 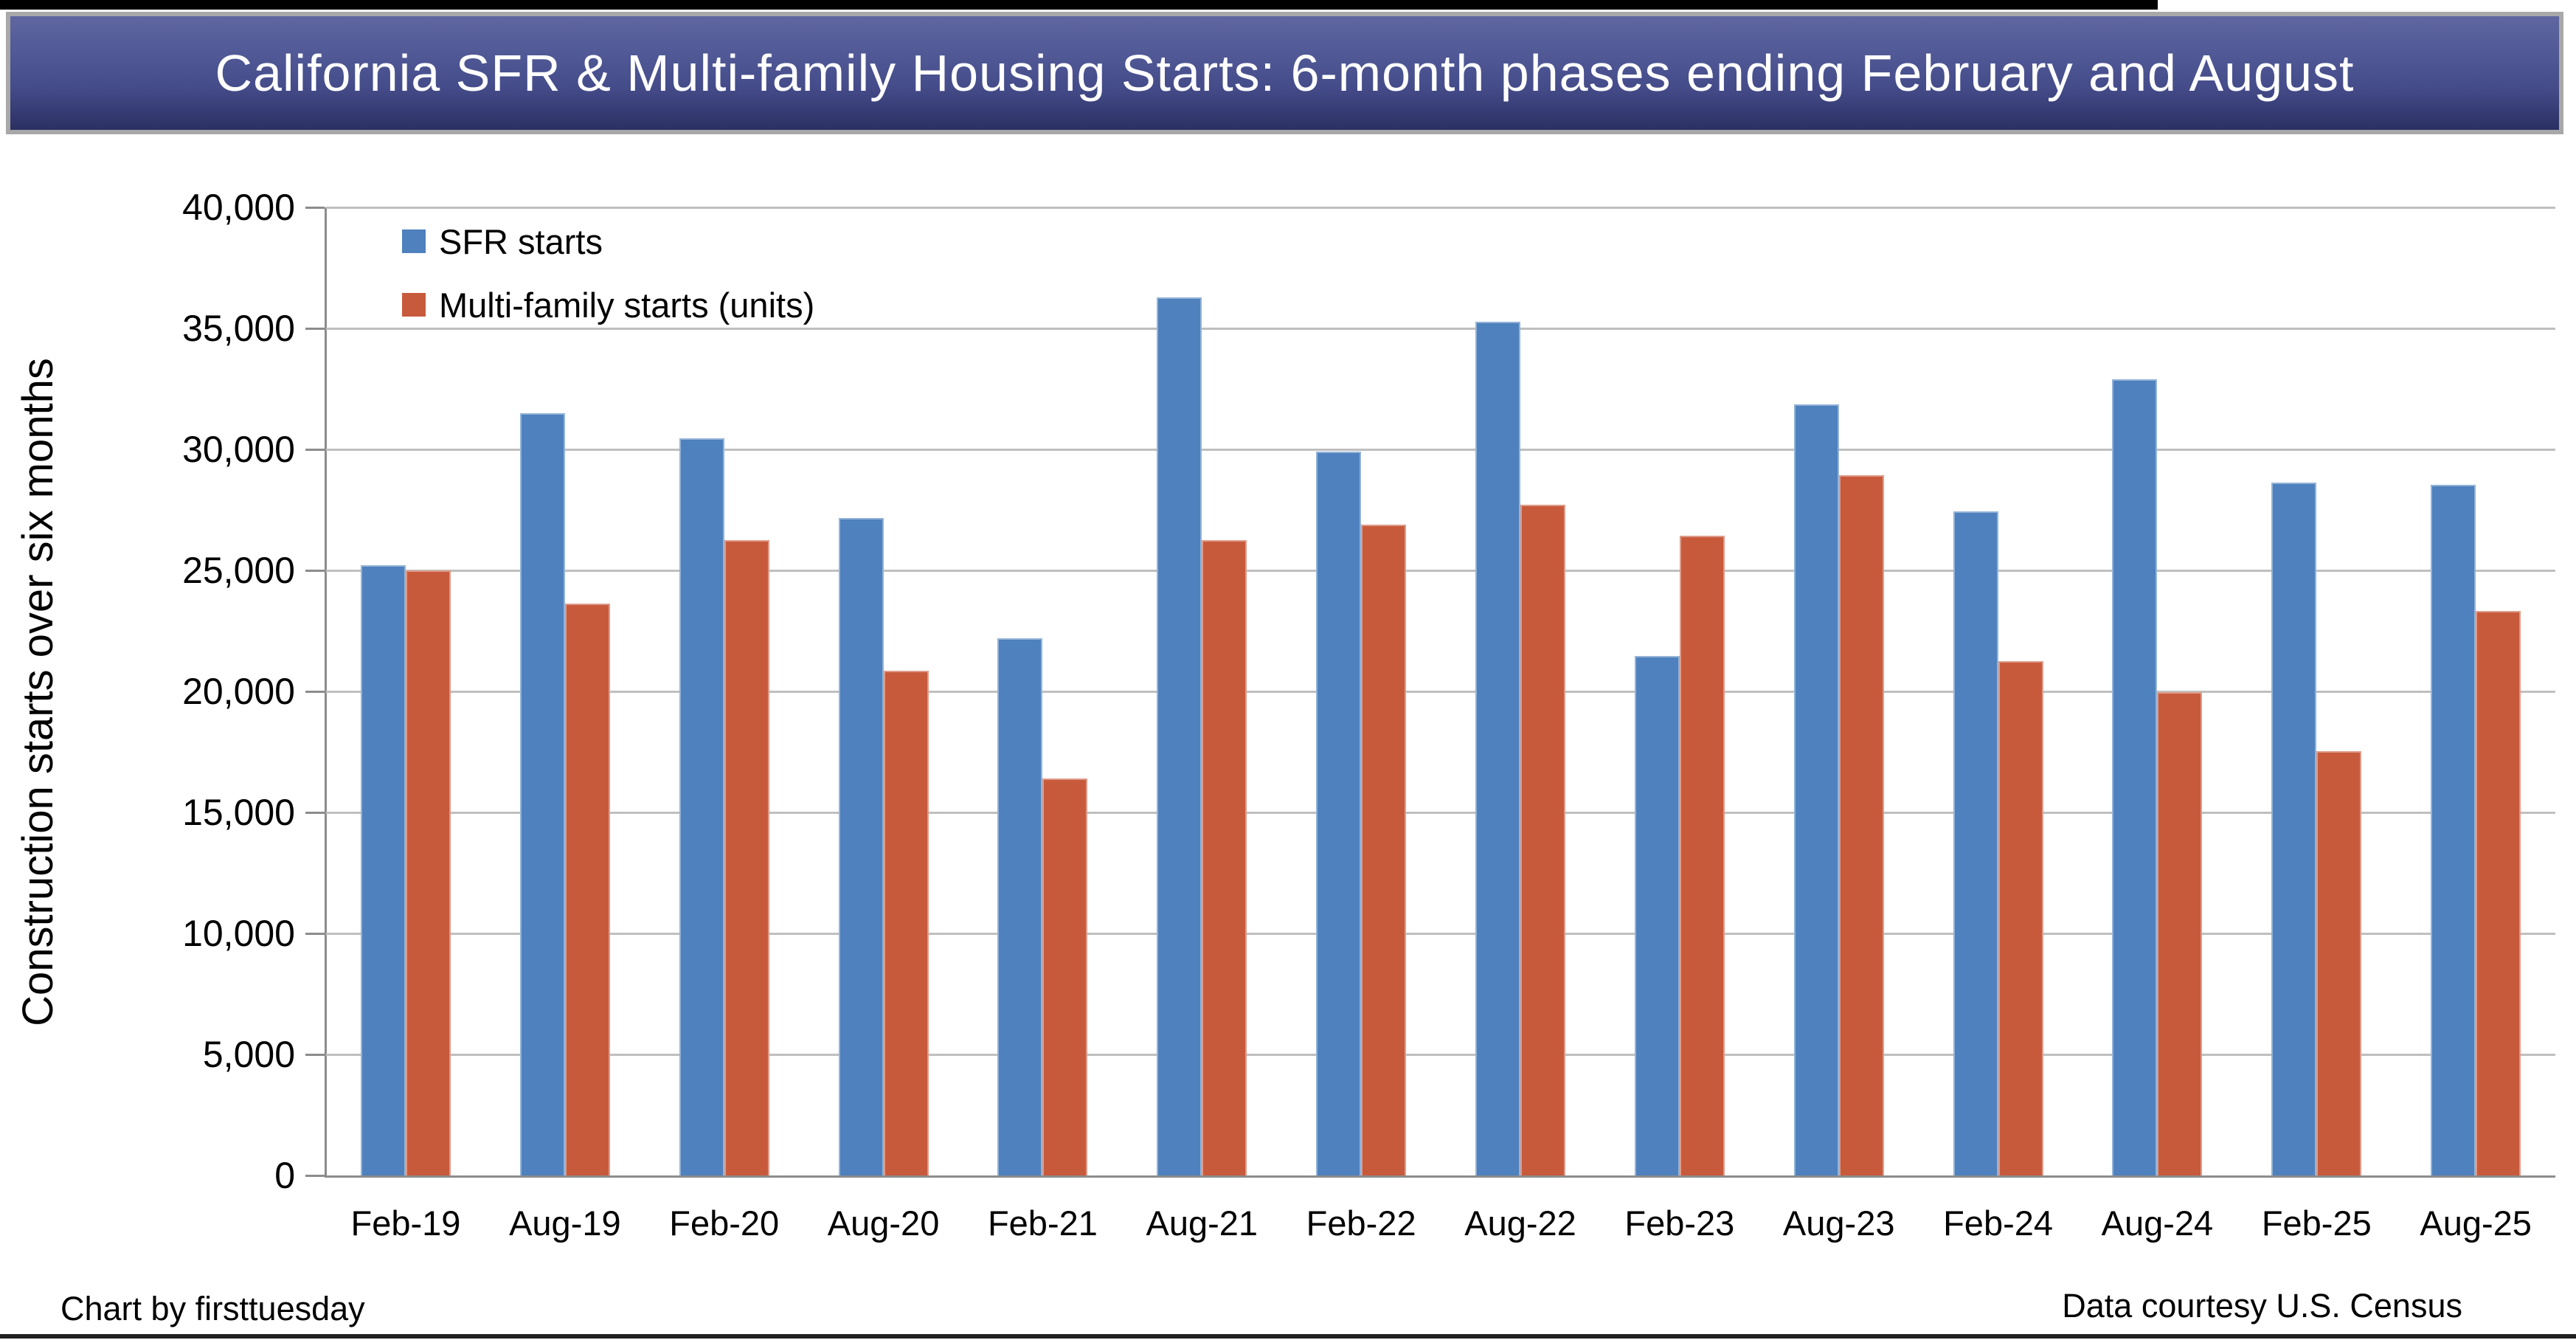 What do you see at coordinates (239, 449) in the screenshot?
I see `y-tick-label-30000: 30,000` at bounding box center [239, 449].